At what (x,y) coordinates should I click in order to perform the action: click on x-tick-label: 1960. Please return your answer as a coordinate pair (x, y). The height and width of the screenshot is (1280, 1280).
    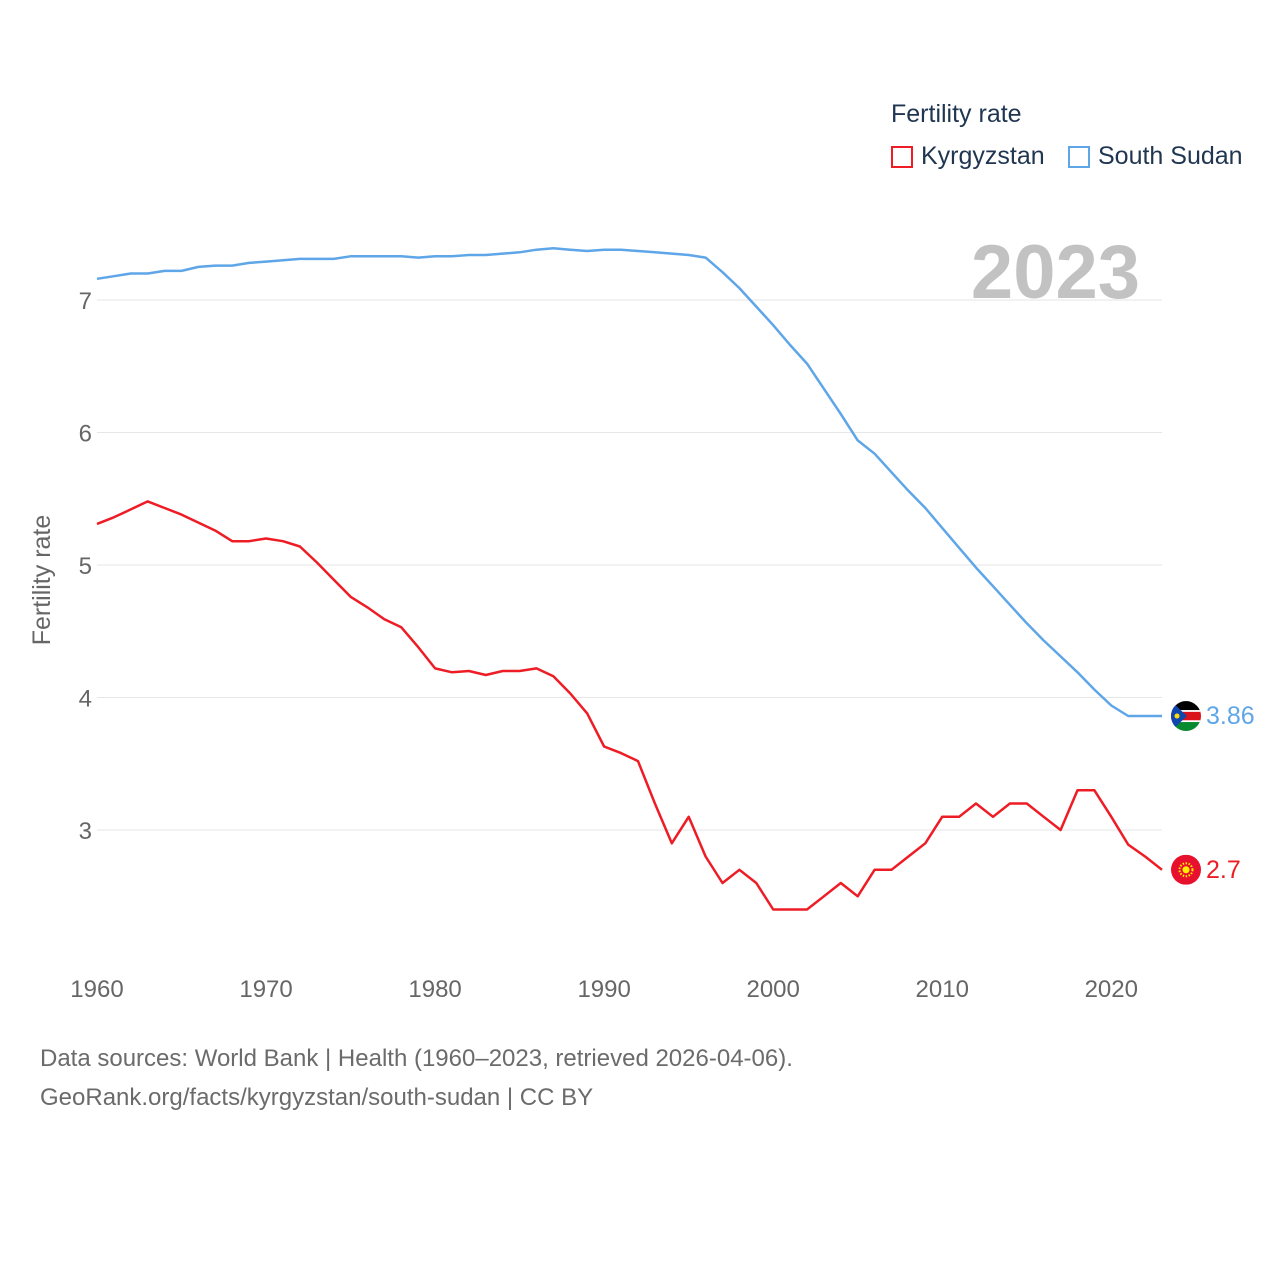
    Looking at the image, I should click on (96, 989).